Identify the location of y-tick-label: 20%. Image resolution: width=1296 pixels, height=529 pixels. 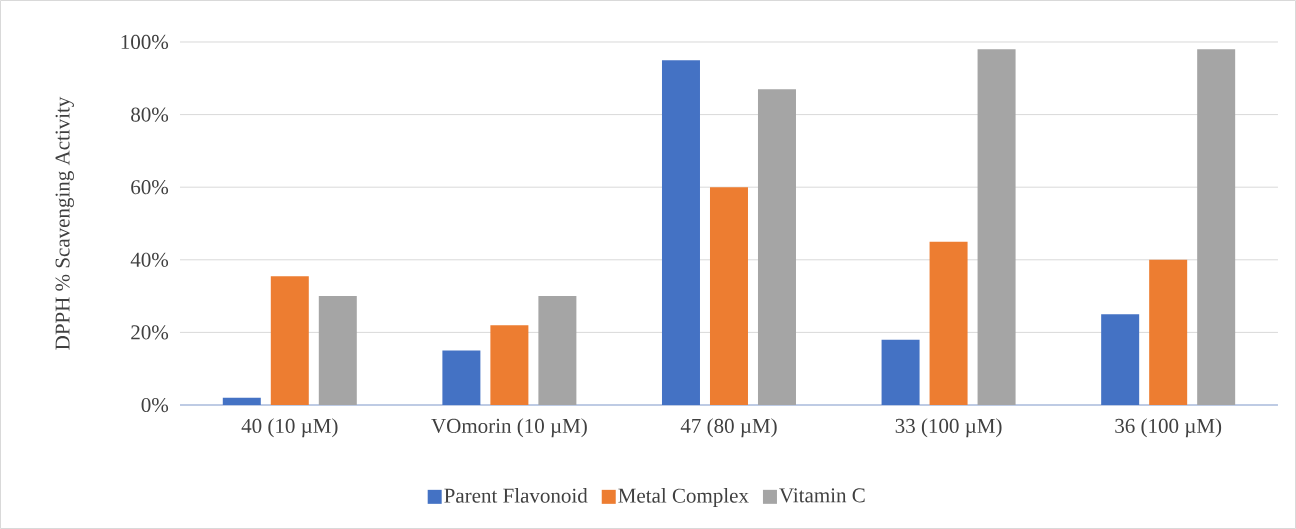
(150, 332).